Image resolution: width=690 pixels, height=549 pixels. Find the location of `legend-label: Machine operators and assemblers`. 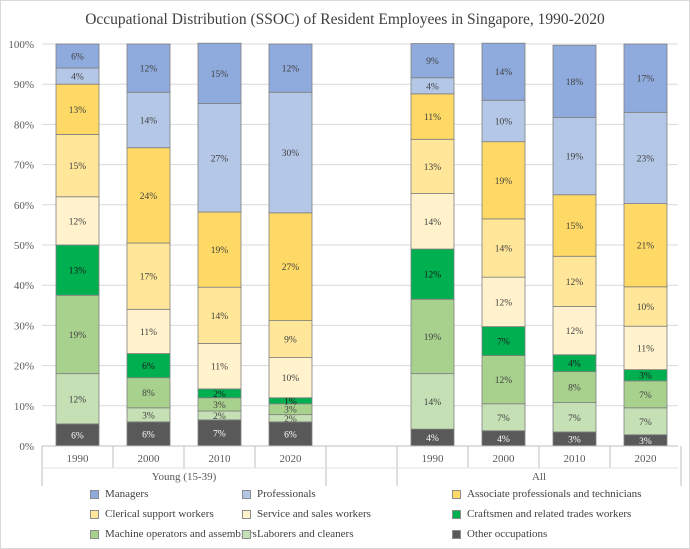

legend-label: Machine operators and assemblers is located at coordinates (181, 534).